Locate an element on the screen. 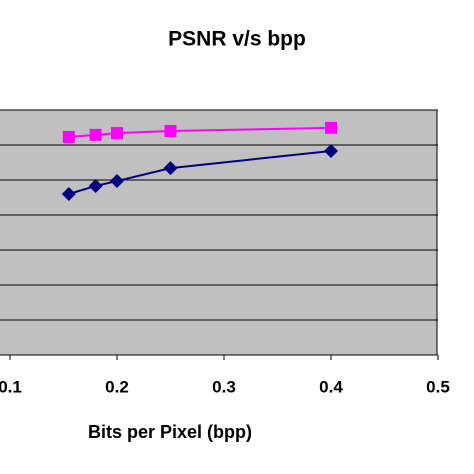 The width and height of the screenshot is (474, 474). x-tick-label: 0.5 is located at coordinates (438, 386).